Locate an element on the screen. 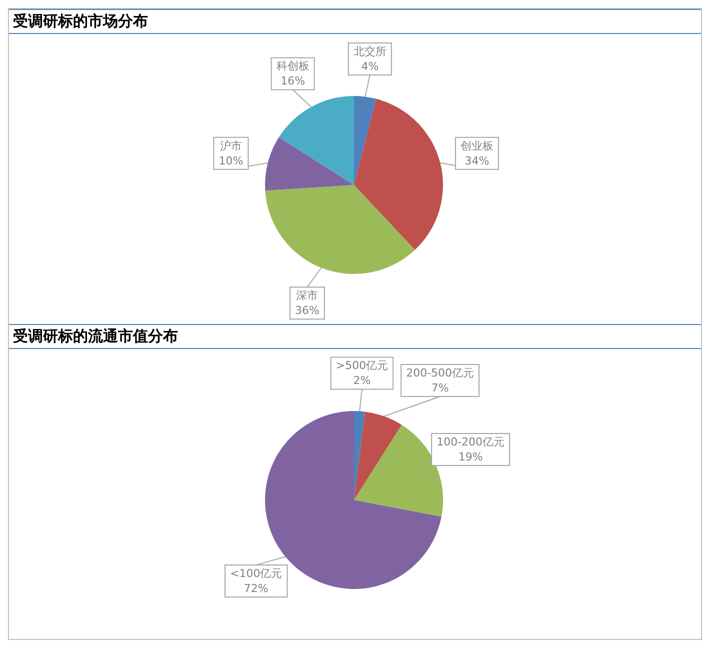  text: 受调研标的市场分布 is located at coordinates (355, 22).